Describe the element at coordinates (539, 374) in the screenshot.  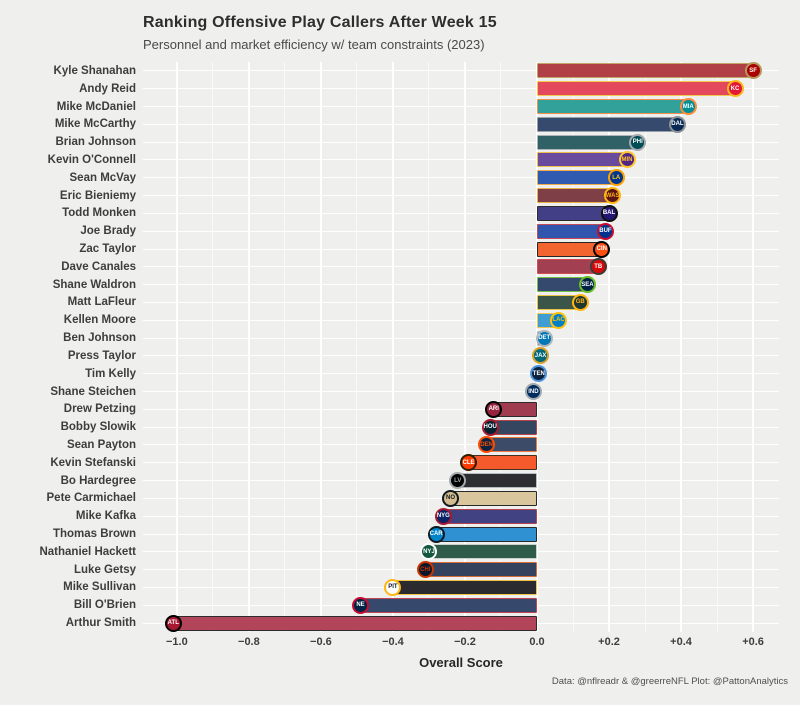
I see `team-logo-tennessee-titans-icon: TEN` at that location.